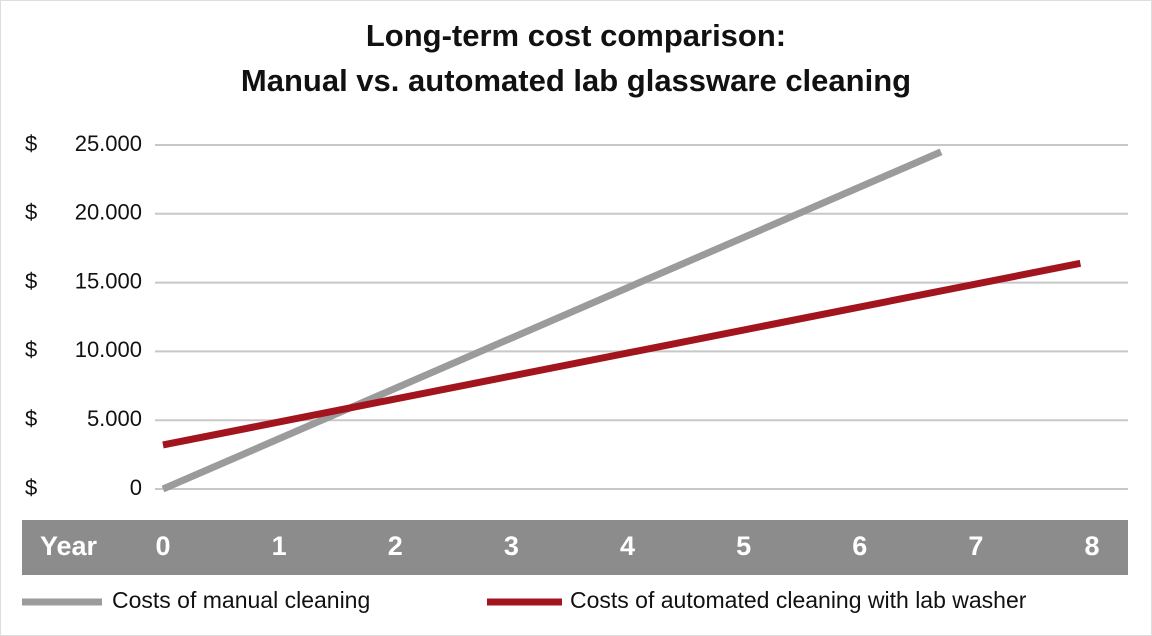 This screenshot has height=636, width=1152. What do you see at coordinates (108, 280) in the screenshot?
I see `y-tick-label: 15.000` at bounding box center [108, 280].